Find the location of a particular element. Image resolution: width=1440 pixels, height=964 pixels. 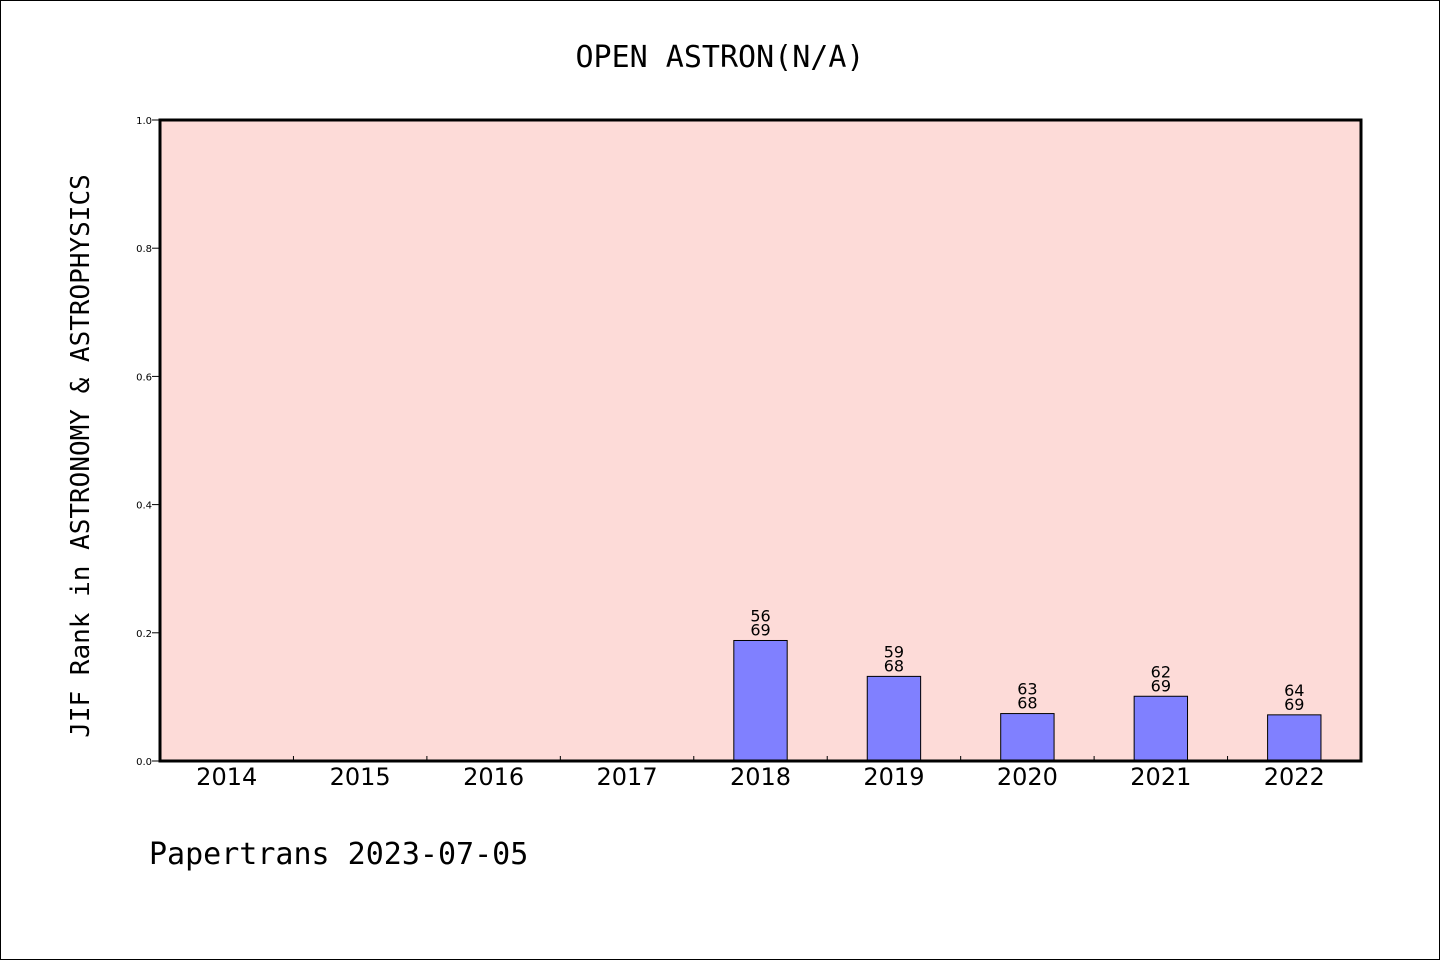

y-tick-label: 1.0 is located at coordinates (144, 121).